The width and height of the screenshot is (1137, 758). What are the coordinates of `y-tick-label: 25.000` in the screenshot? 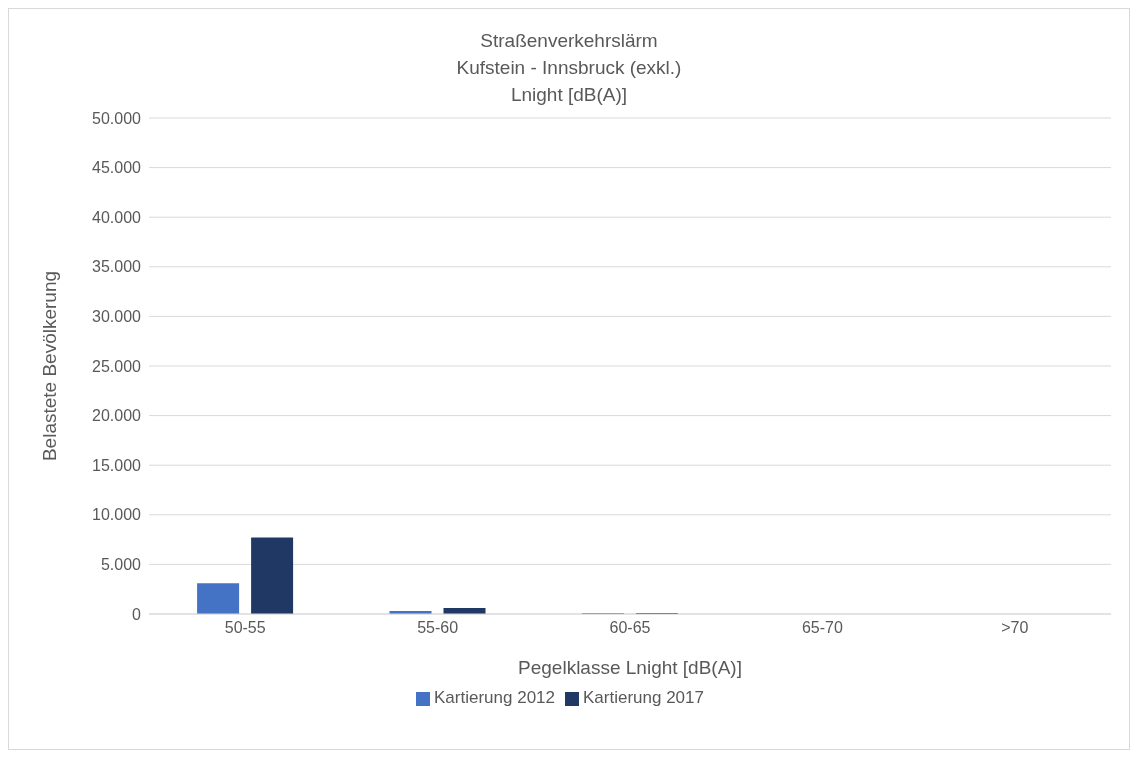 It's located at (117, 366).